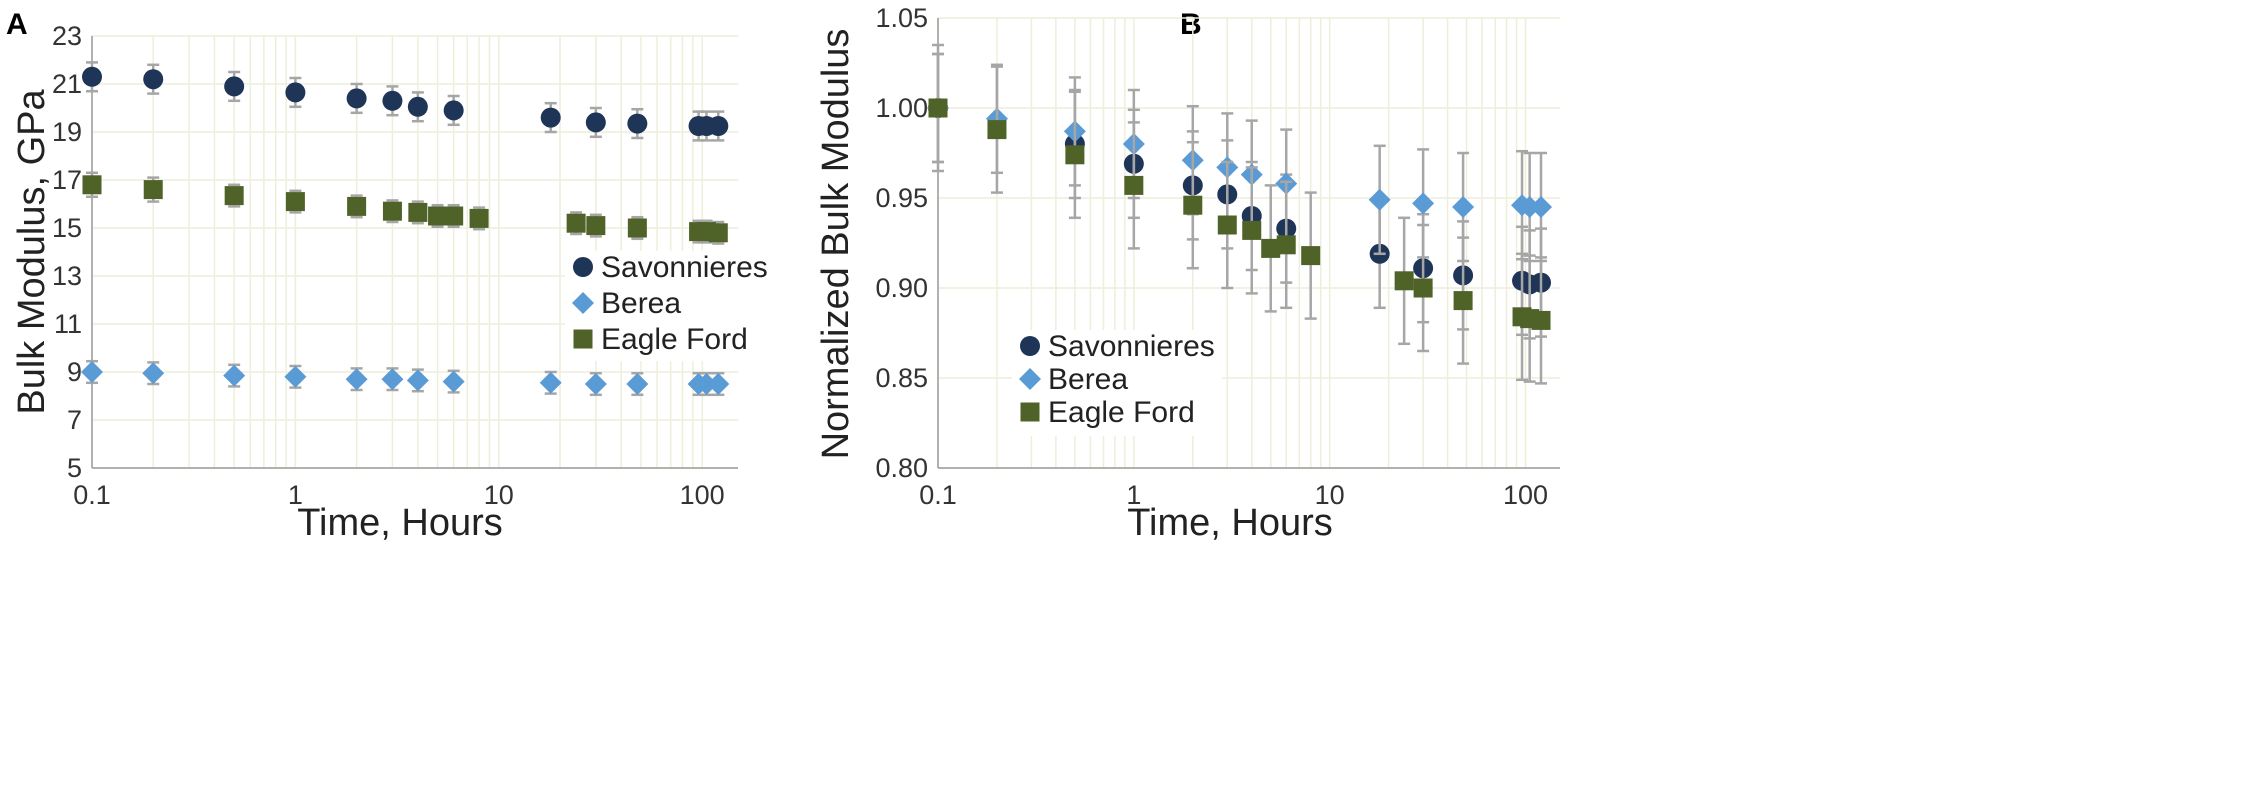 The height and width of the screenshot is (786, 2256). I want to click on chart-a-ytick-label: 13, so click(67, 276).